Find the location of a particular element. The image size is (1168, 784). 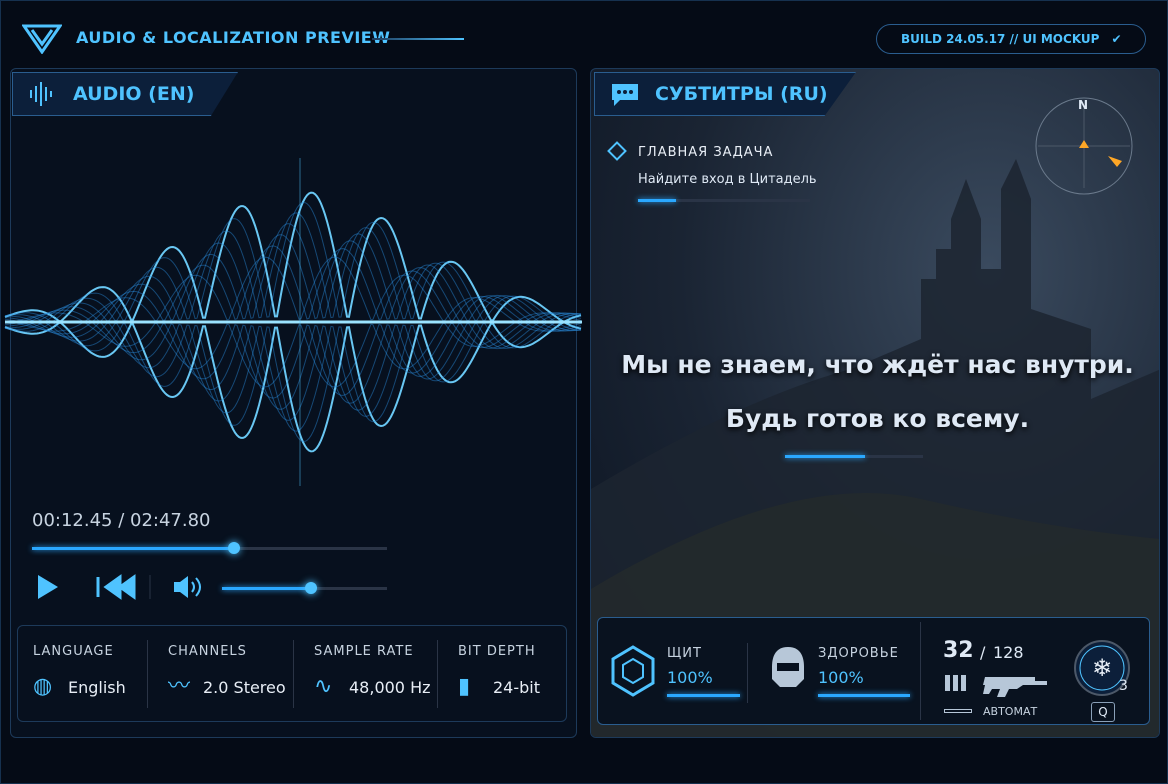

stat-icon: ◍ is located at coordinates (43, 686).